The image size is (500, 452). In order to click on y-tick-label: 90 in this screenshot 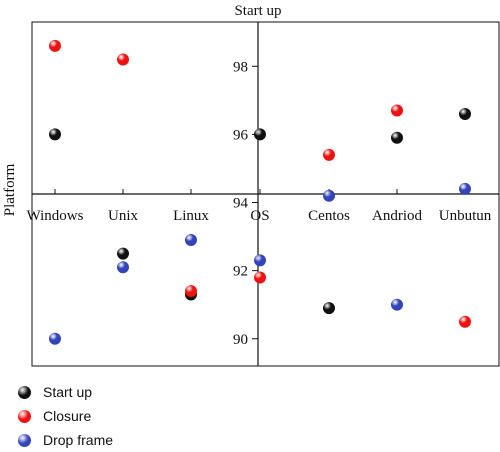, I will do `click(240, 340)`.